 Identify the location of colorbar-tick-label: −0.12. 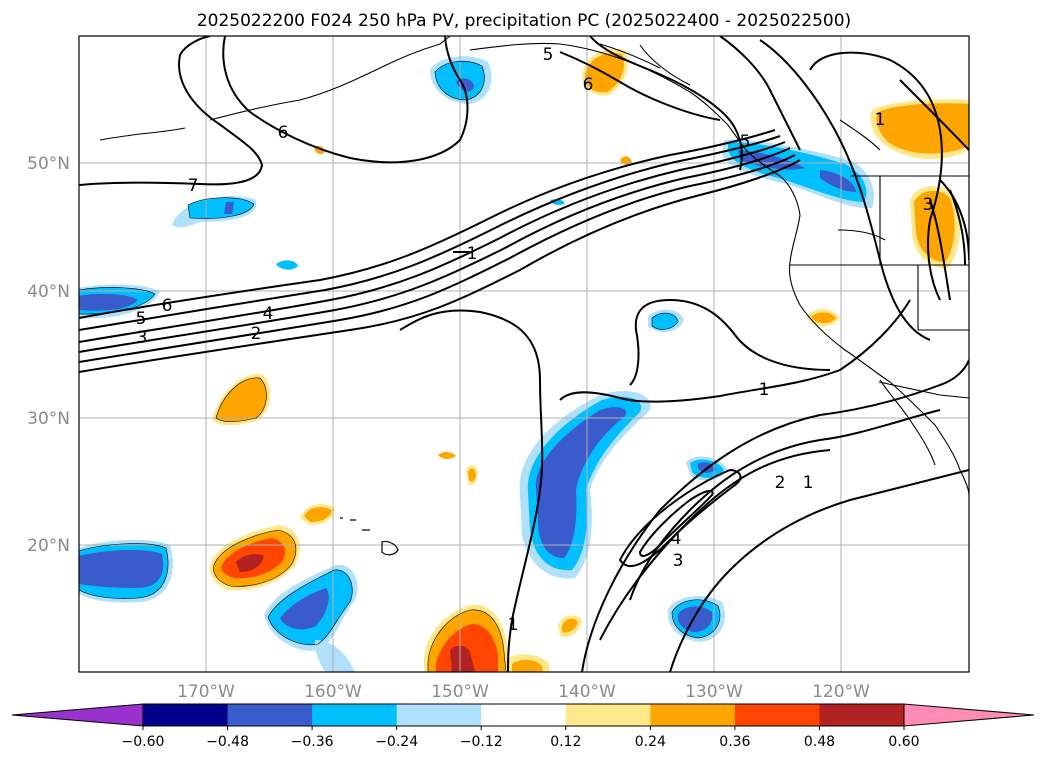
(481, 742).